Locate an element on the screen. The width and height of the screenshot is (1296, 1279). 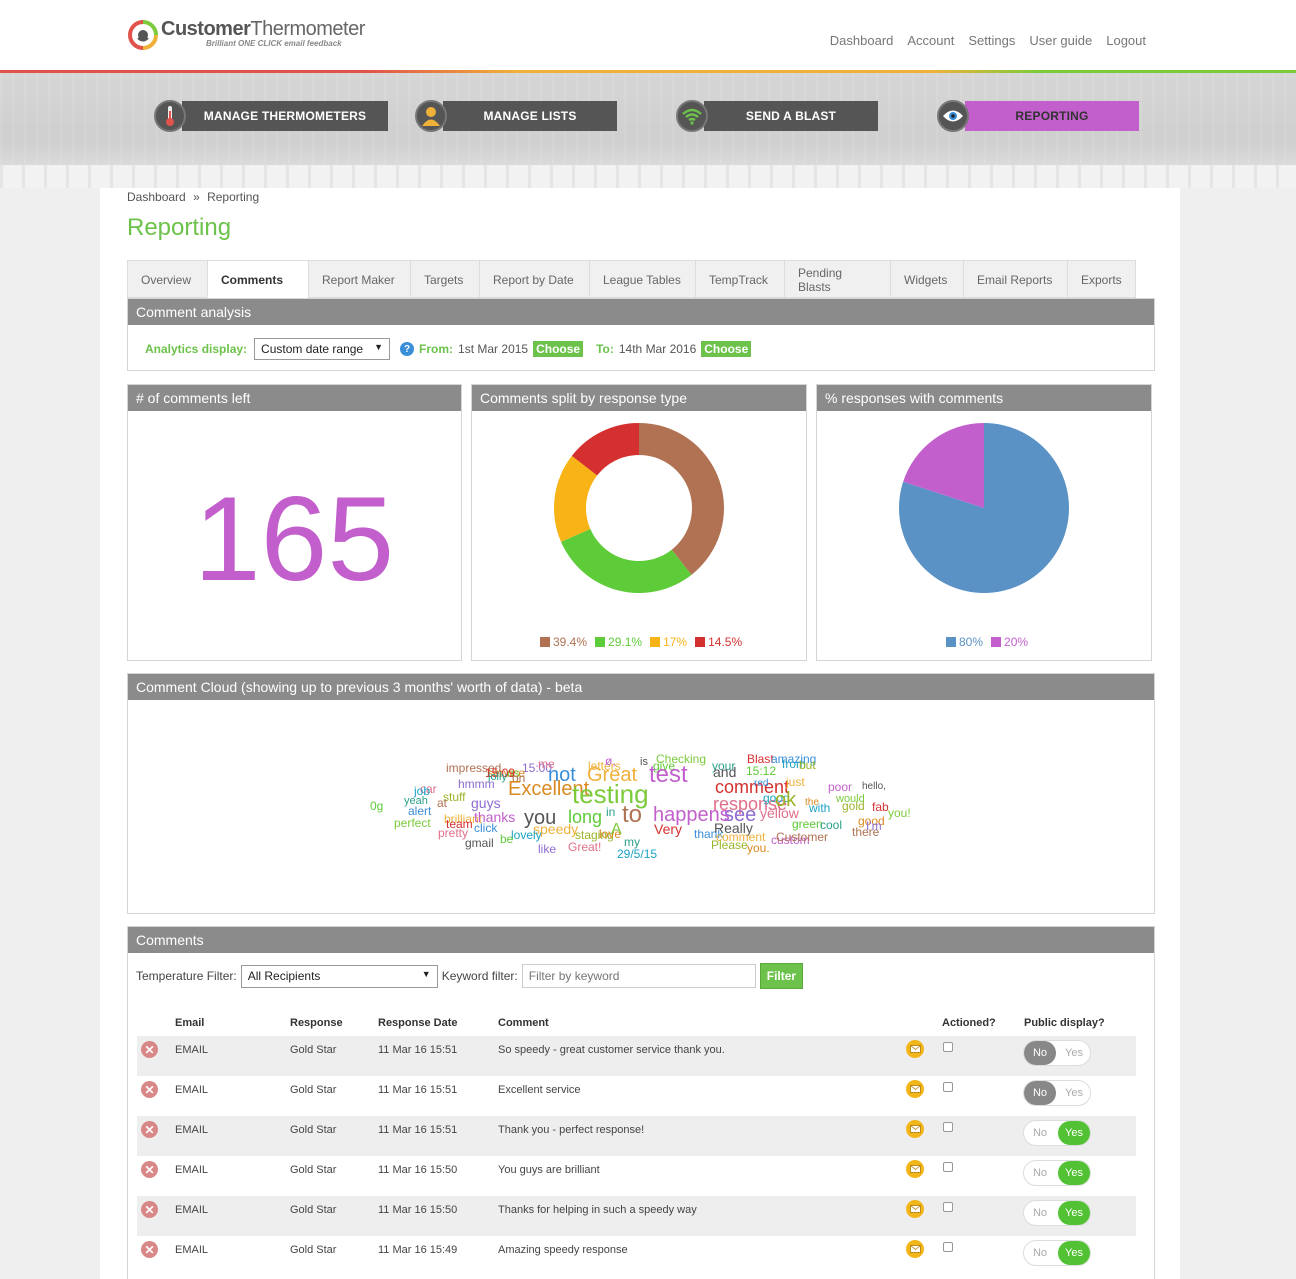
legend-item: 17% is located at coordinates (668, 642).